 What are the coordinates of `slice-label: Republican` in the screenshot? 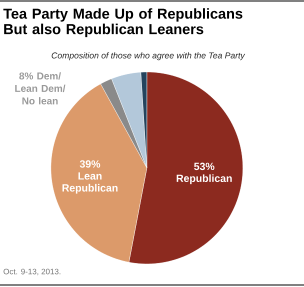 It's located at (204, 179).